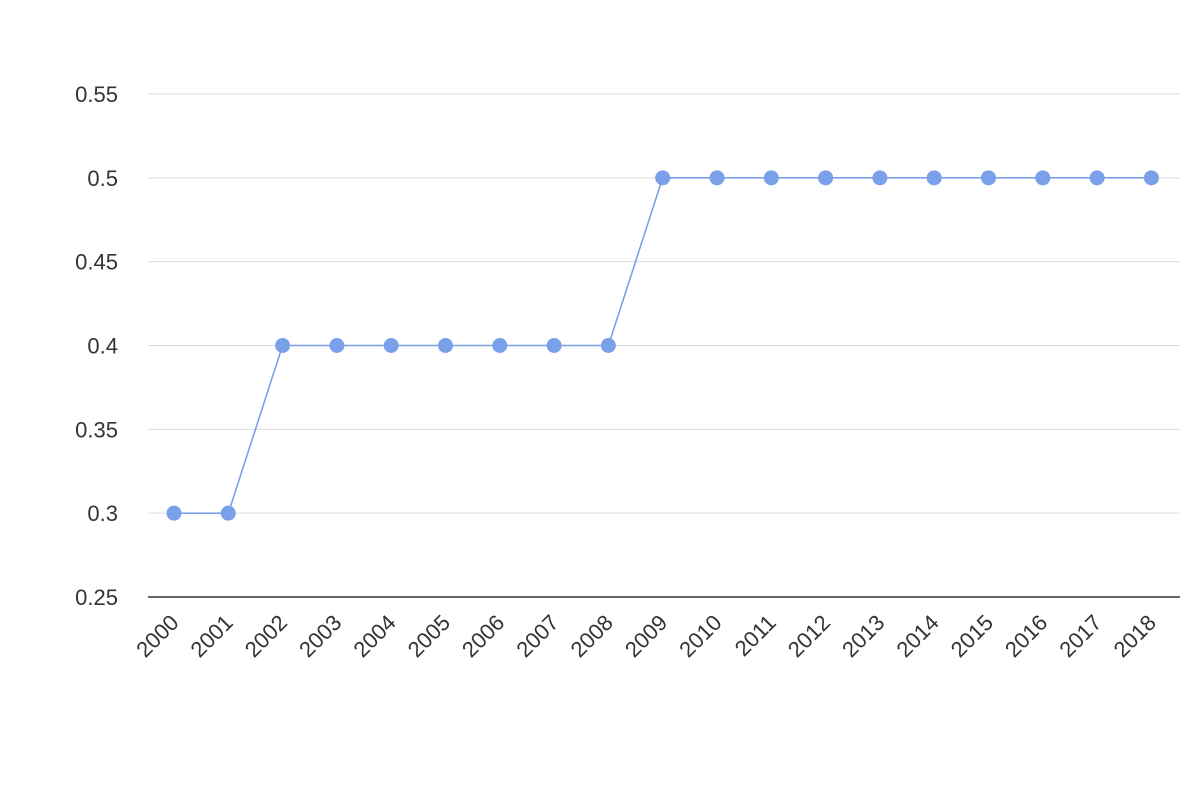  What do you see at coordinates (96, 597) in the screenshot?
I see `y-tick-label: 0.25` at bounding box center [96, 597].